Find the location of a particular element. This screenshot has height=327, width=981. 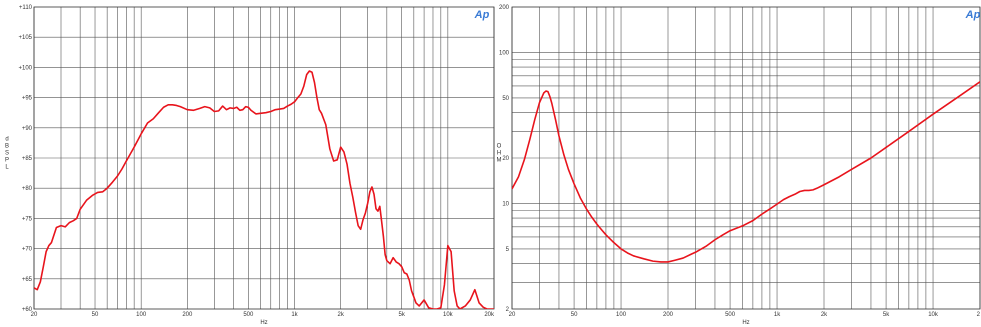

y-tick-label: 20 is located at coordinates (505, 159).